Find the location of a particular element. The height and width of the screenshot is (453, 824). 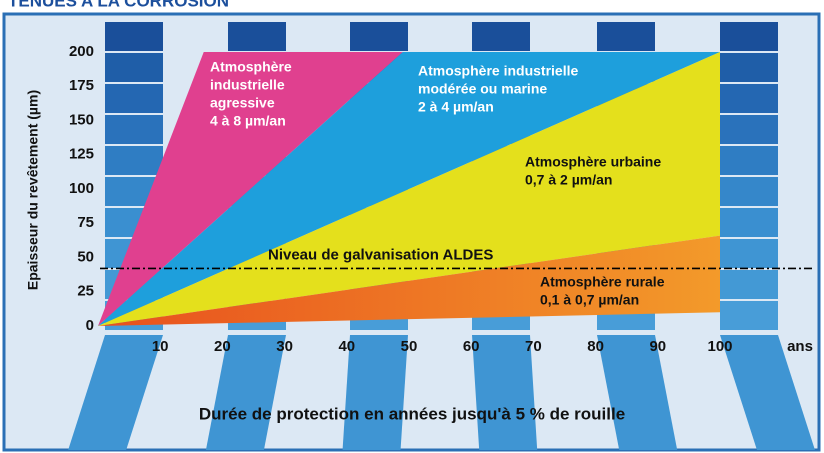

x-tick-label: 30 is located at coordinates (284, 346).